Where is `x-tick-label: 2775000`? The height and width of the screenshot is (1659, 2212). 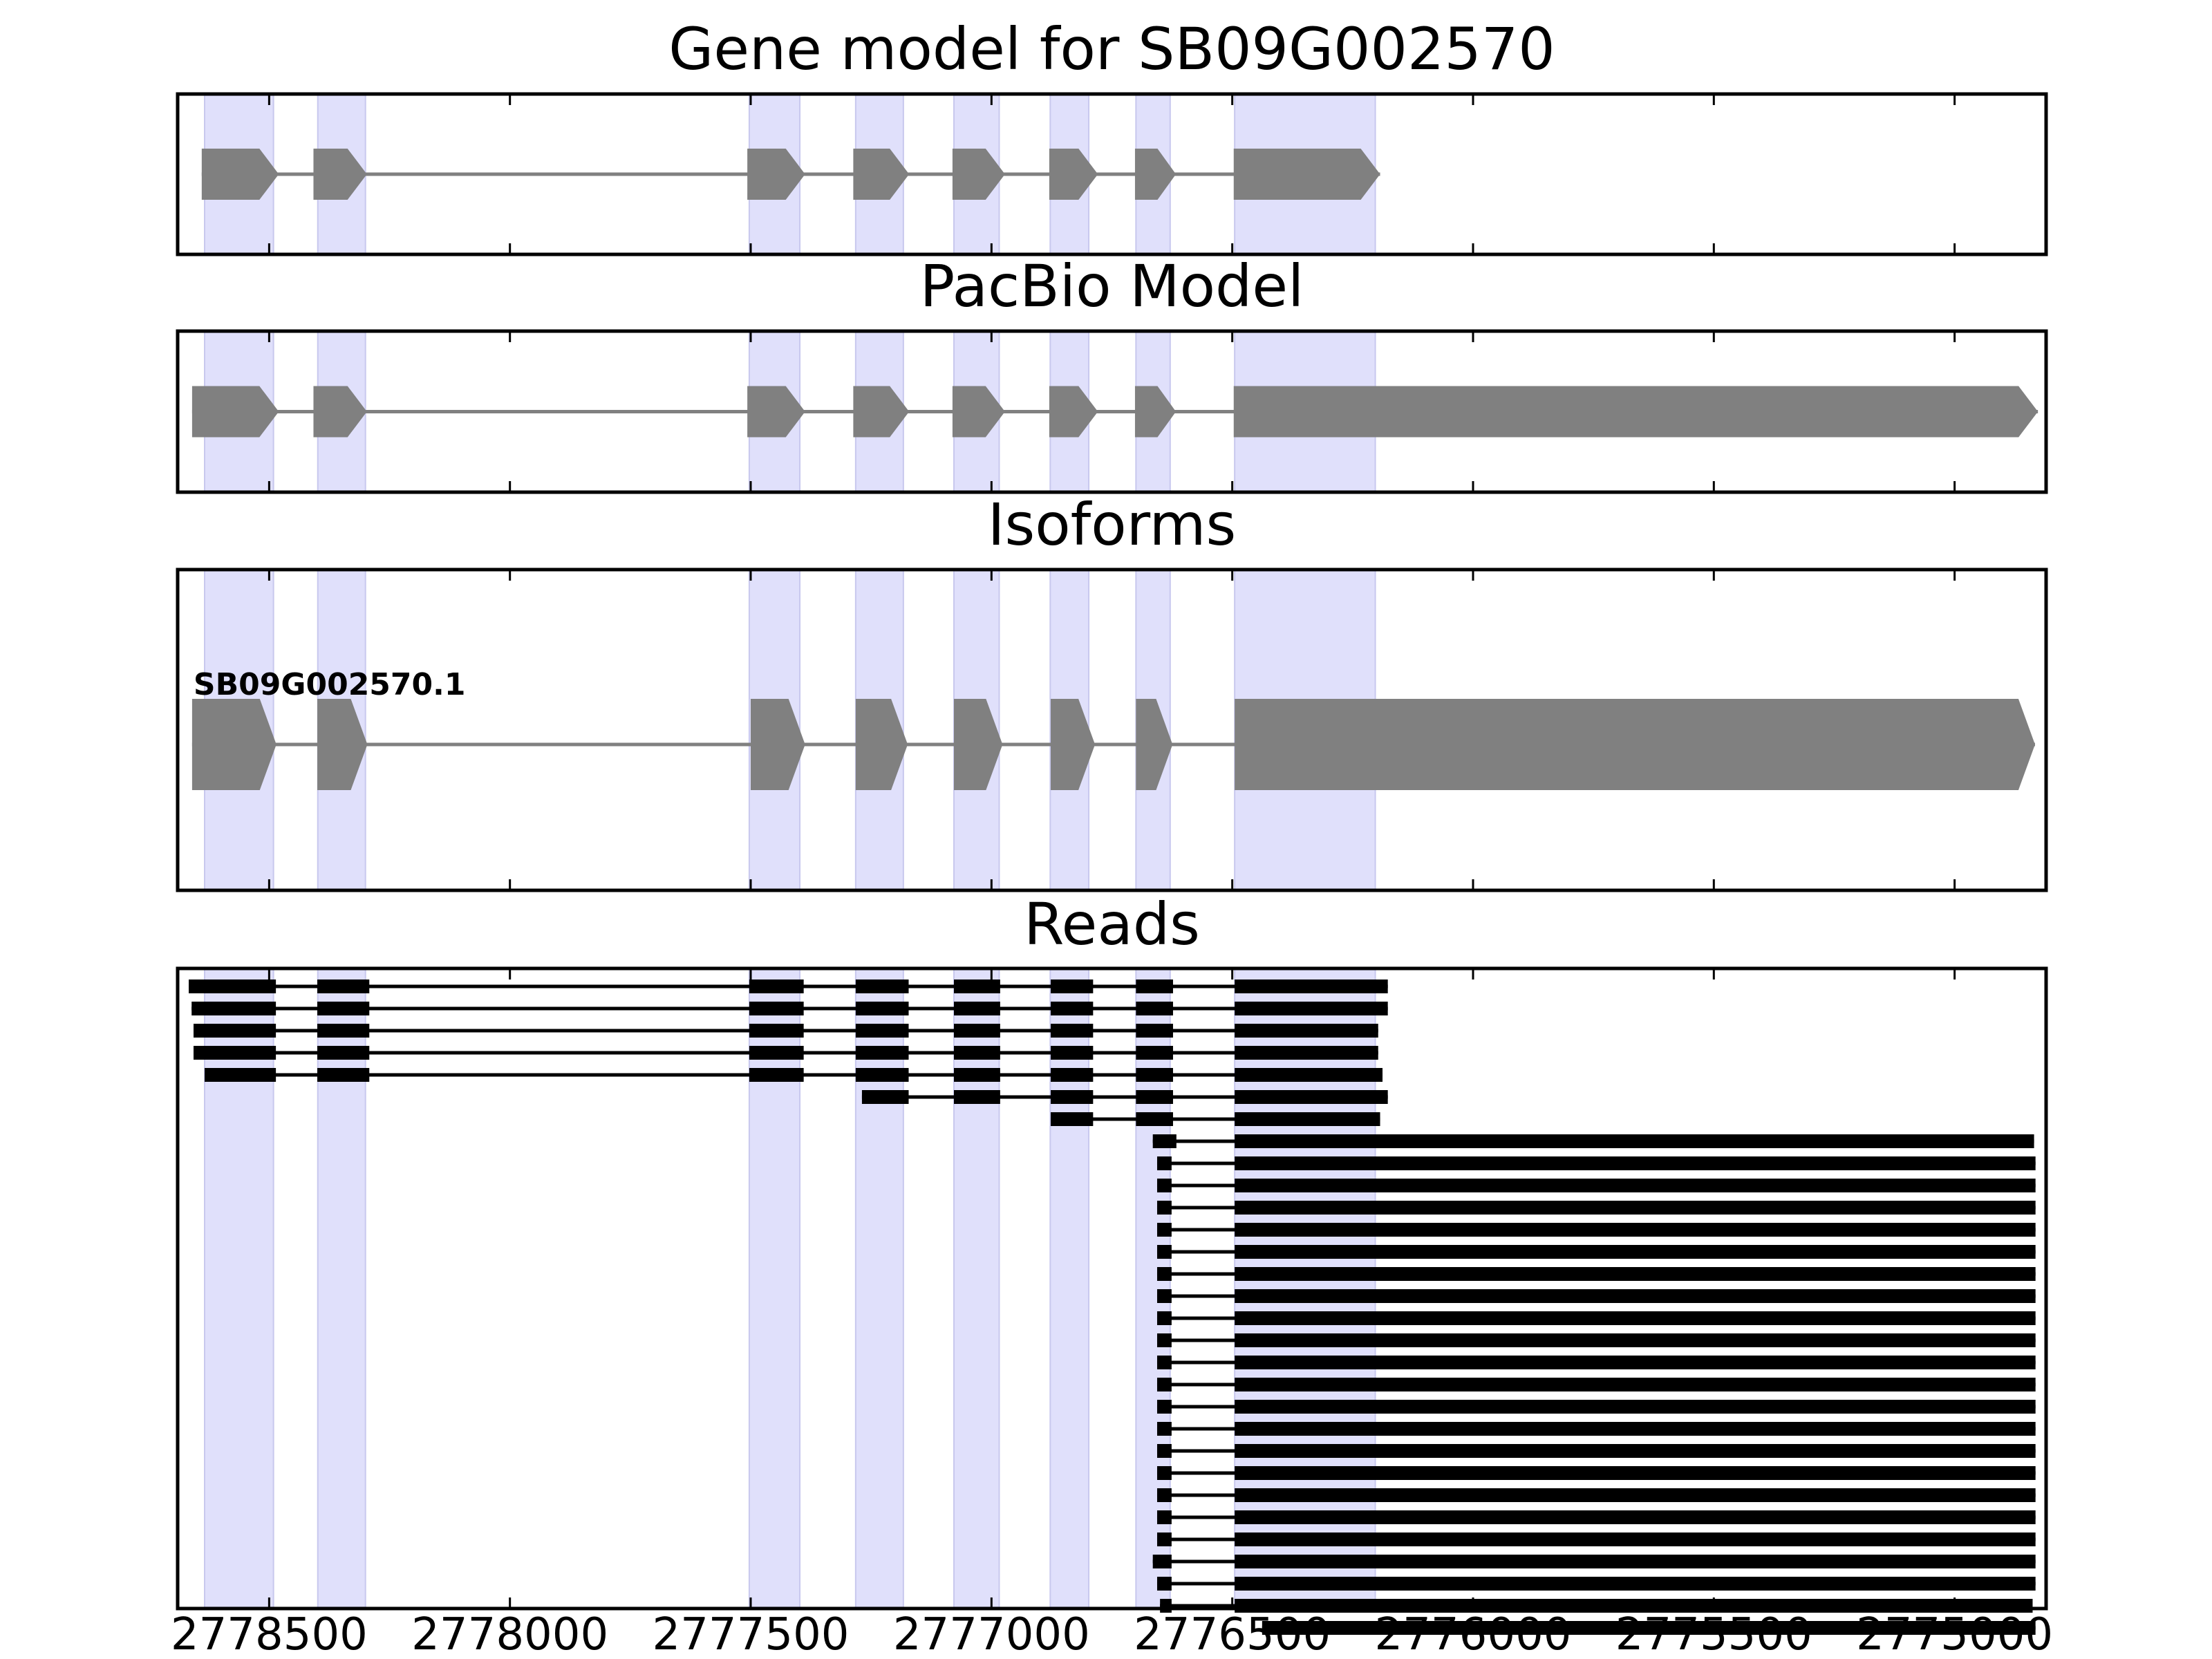 x-tick-label: 2775000 is located at coordinates (1954, 1634).